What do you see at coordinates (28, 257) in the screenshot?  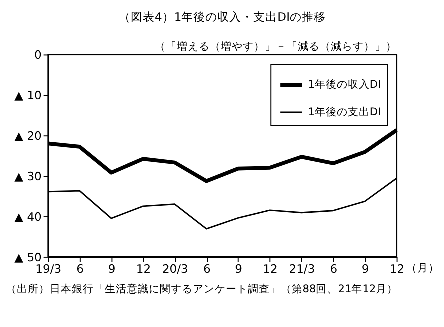 I see `y-tick-label: ▲ 50` at bounding box center [28, 257].